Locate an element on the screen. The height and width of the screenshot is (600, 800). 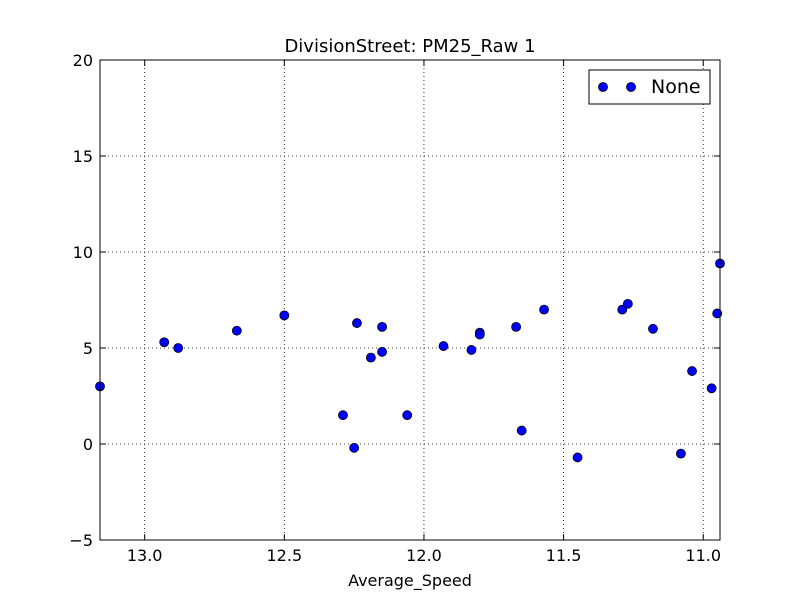
legend: None is located at coordinates (649, 87).